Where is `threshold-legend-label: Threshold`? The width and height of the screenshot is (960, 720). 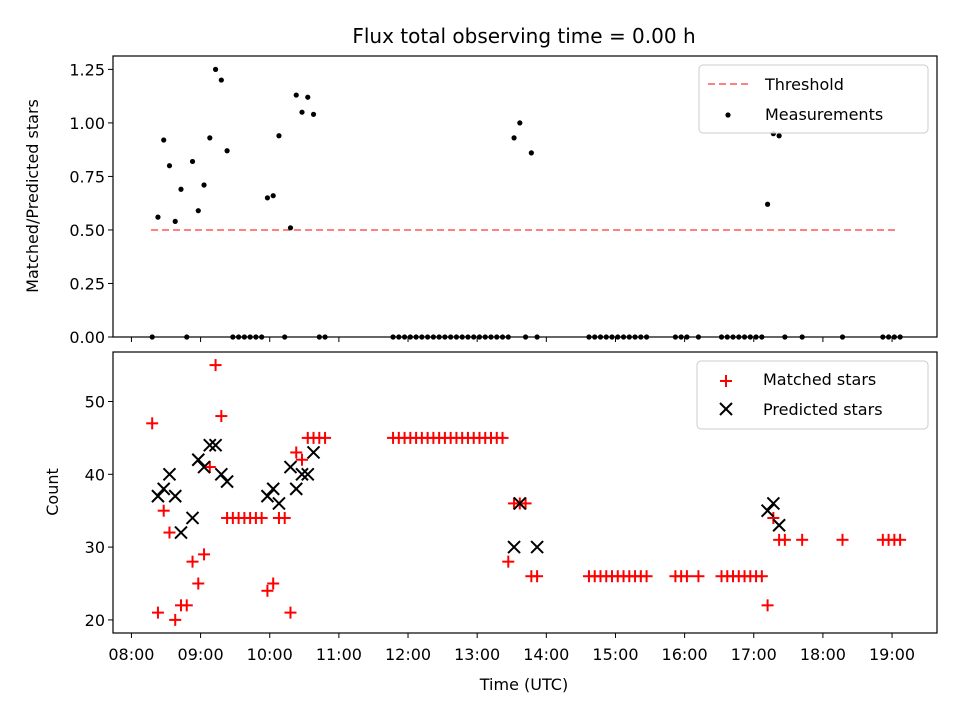
threshold-legend-label: Threshold is located at coordinates (804, 84).